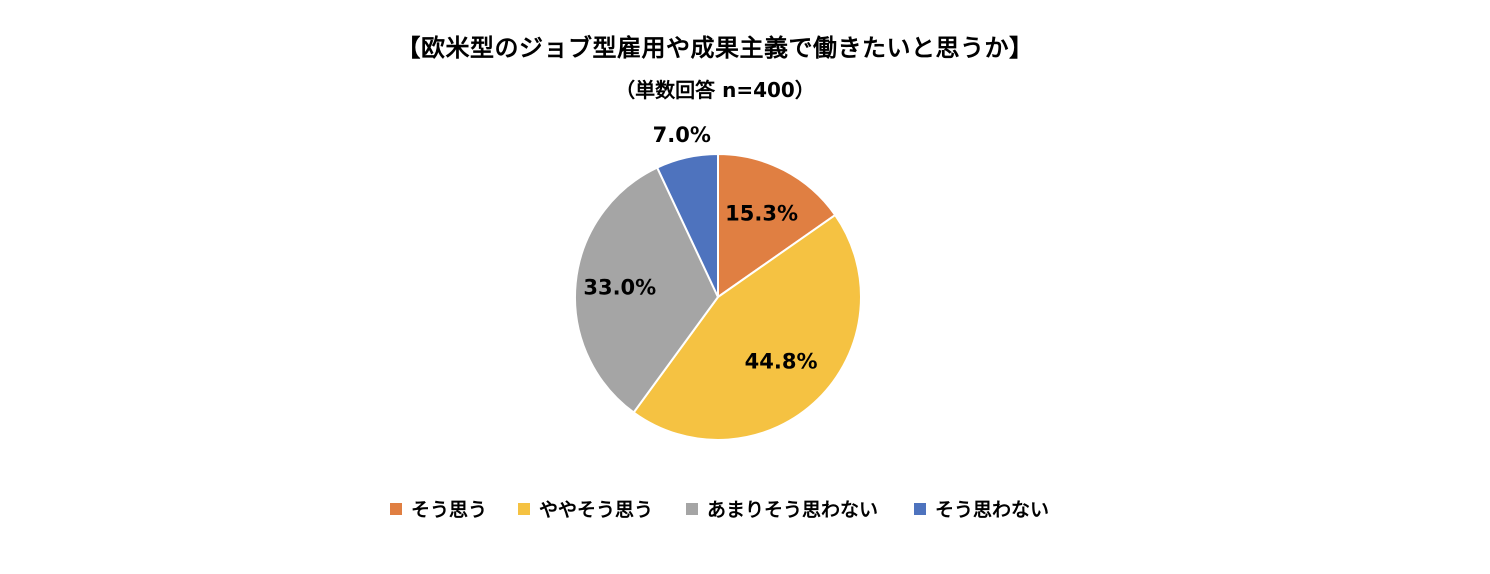 Image resolution: width=1490 pixels, height=574 pixels. I want to click on legend-item-sou-omou: そう思う, so click(438, 508).